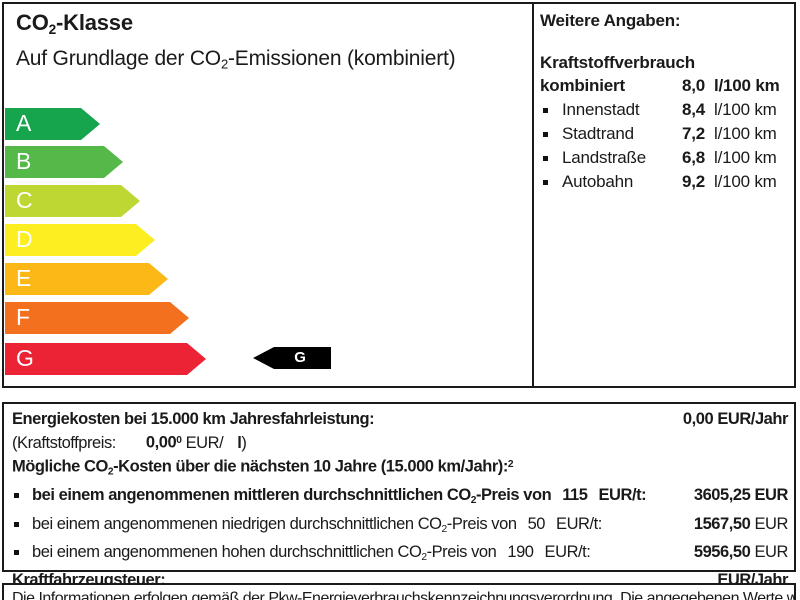 The width and height of the screenshot is (800, 600). Describe the element at coordinates (64, 162) in the screenshot. I see `class-arrow-b: B` at that location.